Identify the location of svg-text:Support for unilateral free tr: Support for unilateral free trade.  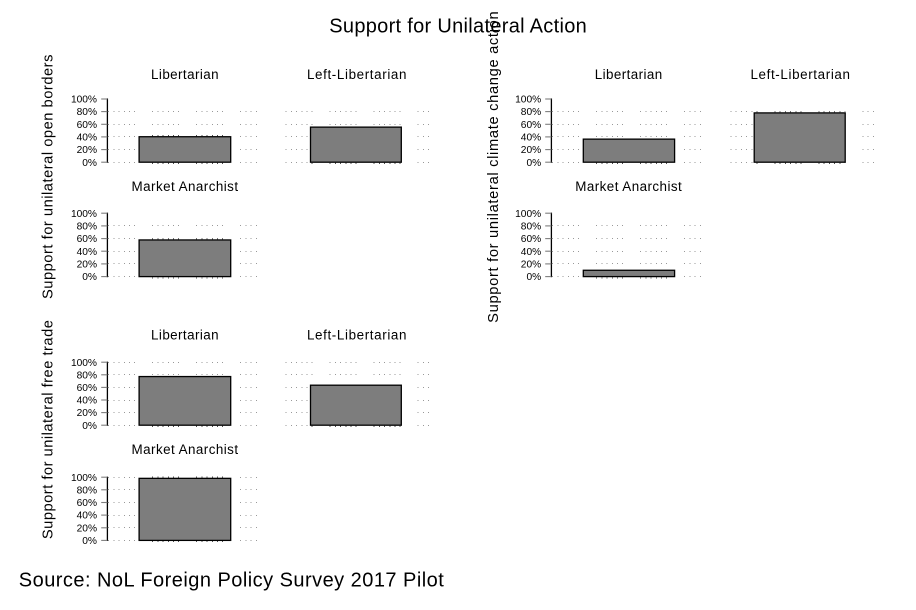
(49, 429).